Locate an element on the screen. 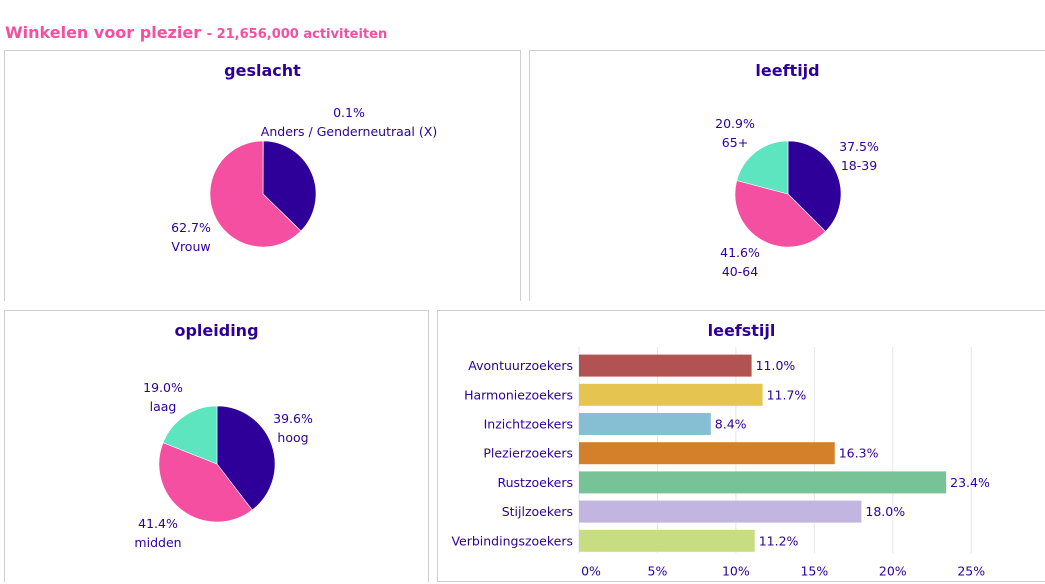  x-tick-label: 10% is located at coordinates (736, 570).